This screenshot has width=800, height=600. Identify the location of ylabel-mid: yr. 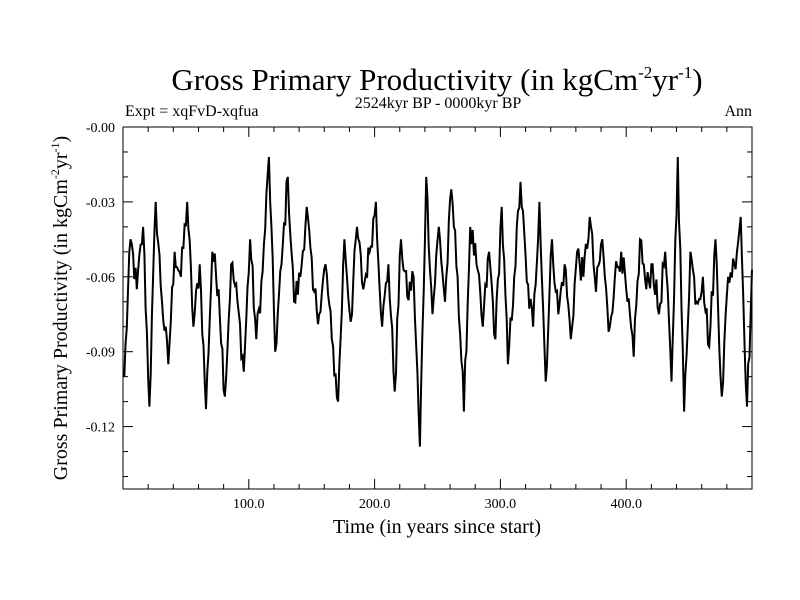
(61, 160).